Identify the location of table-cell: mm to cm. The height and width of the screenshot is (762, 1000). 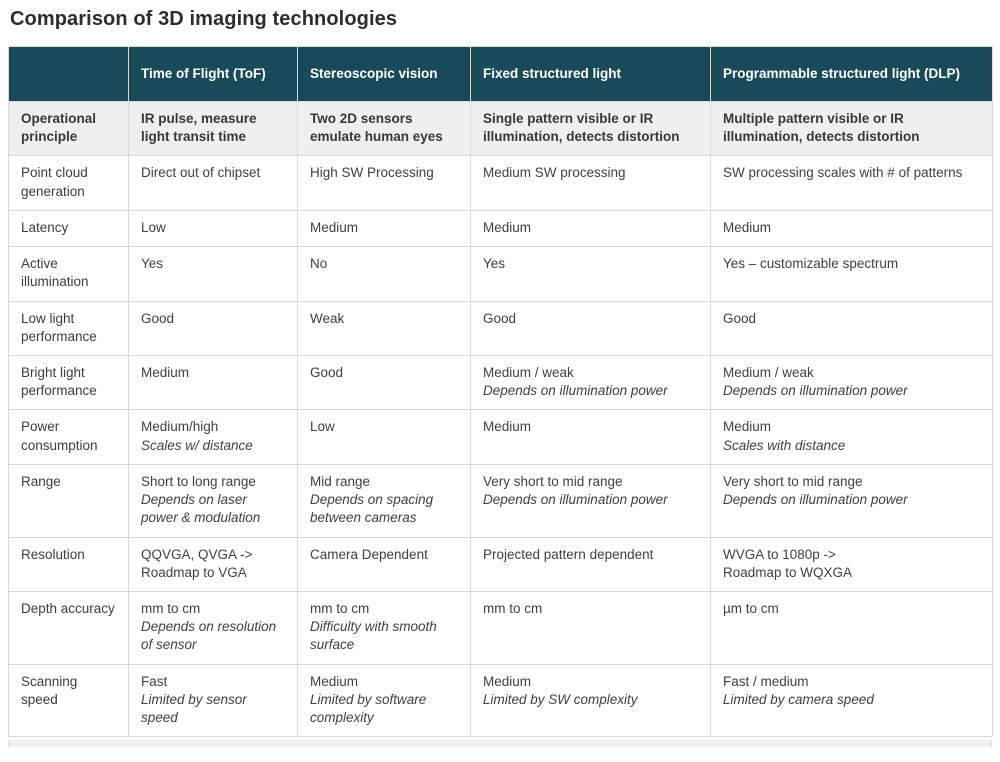
(590, 627).